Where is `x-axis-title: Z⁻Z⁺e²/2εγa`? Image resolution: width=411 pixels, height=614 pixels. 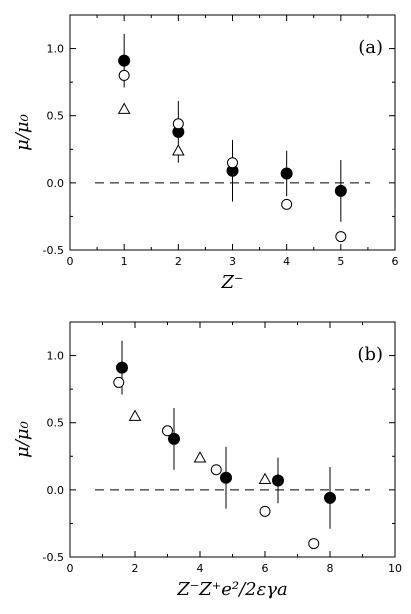
x-axis-title: Z⁻Z⁺e²/2εγa is located at coordinates (232, 589).